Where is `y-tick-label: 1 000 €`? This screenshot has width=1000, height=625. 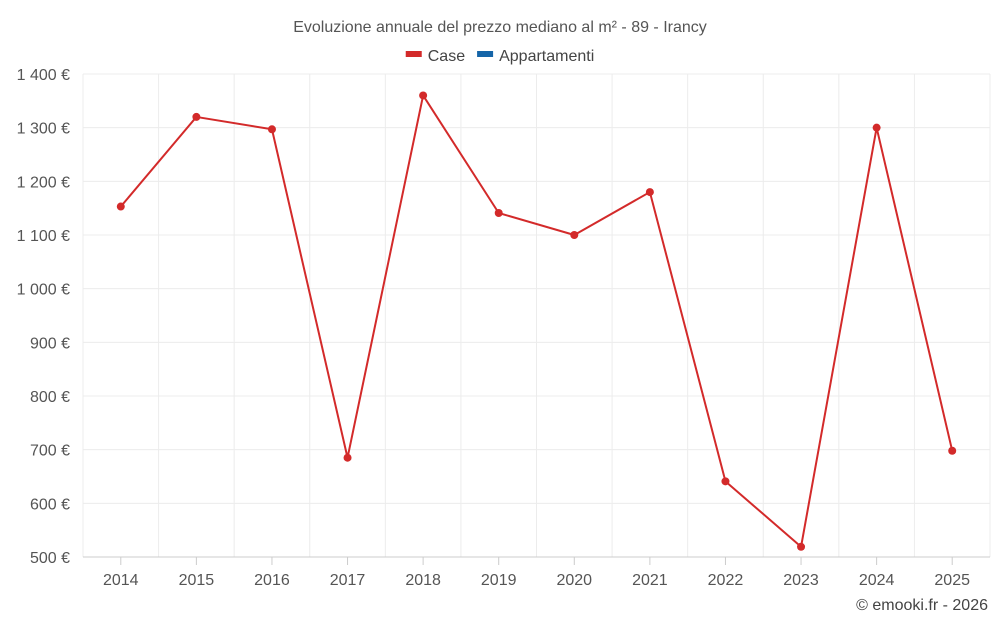
y-tick-label: 1 000 € is located at coordinates (43, 290).